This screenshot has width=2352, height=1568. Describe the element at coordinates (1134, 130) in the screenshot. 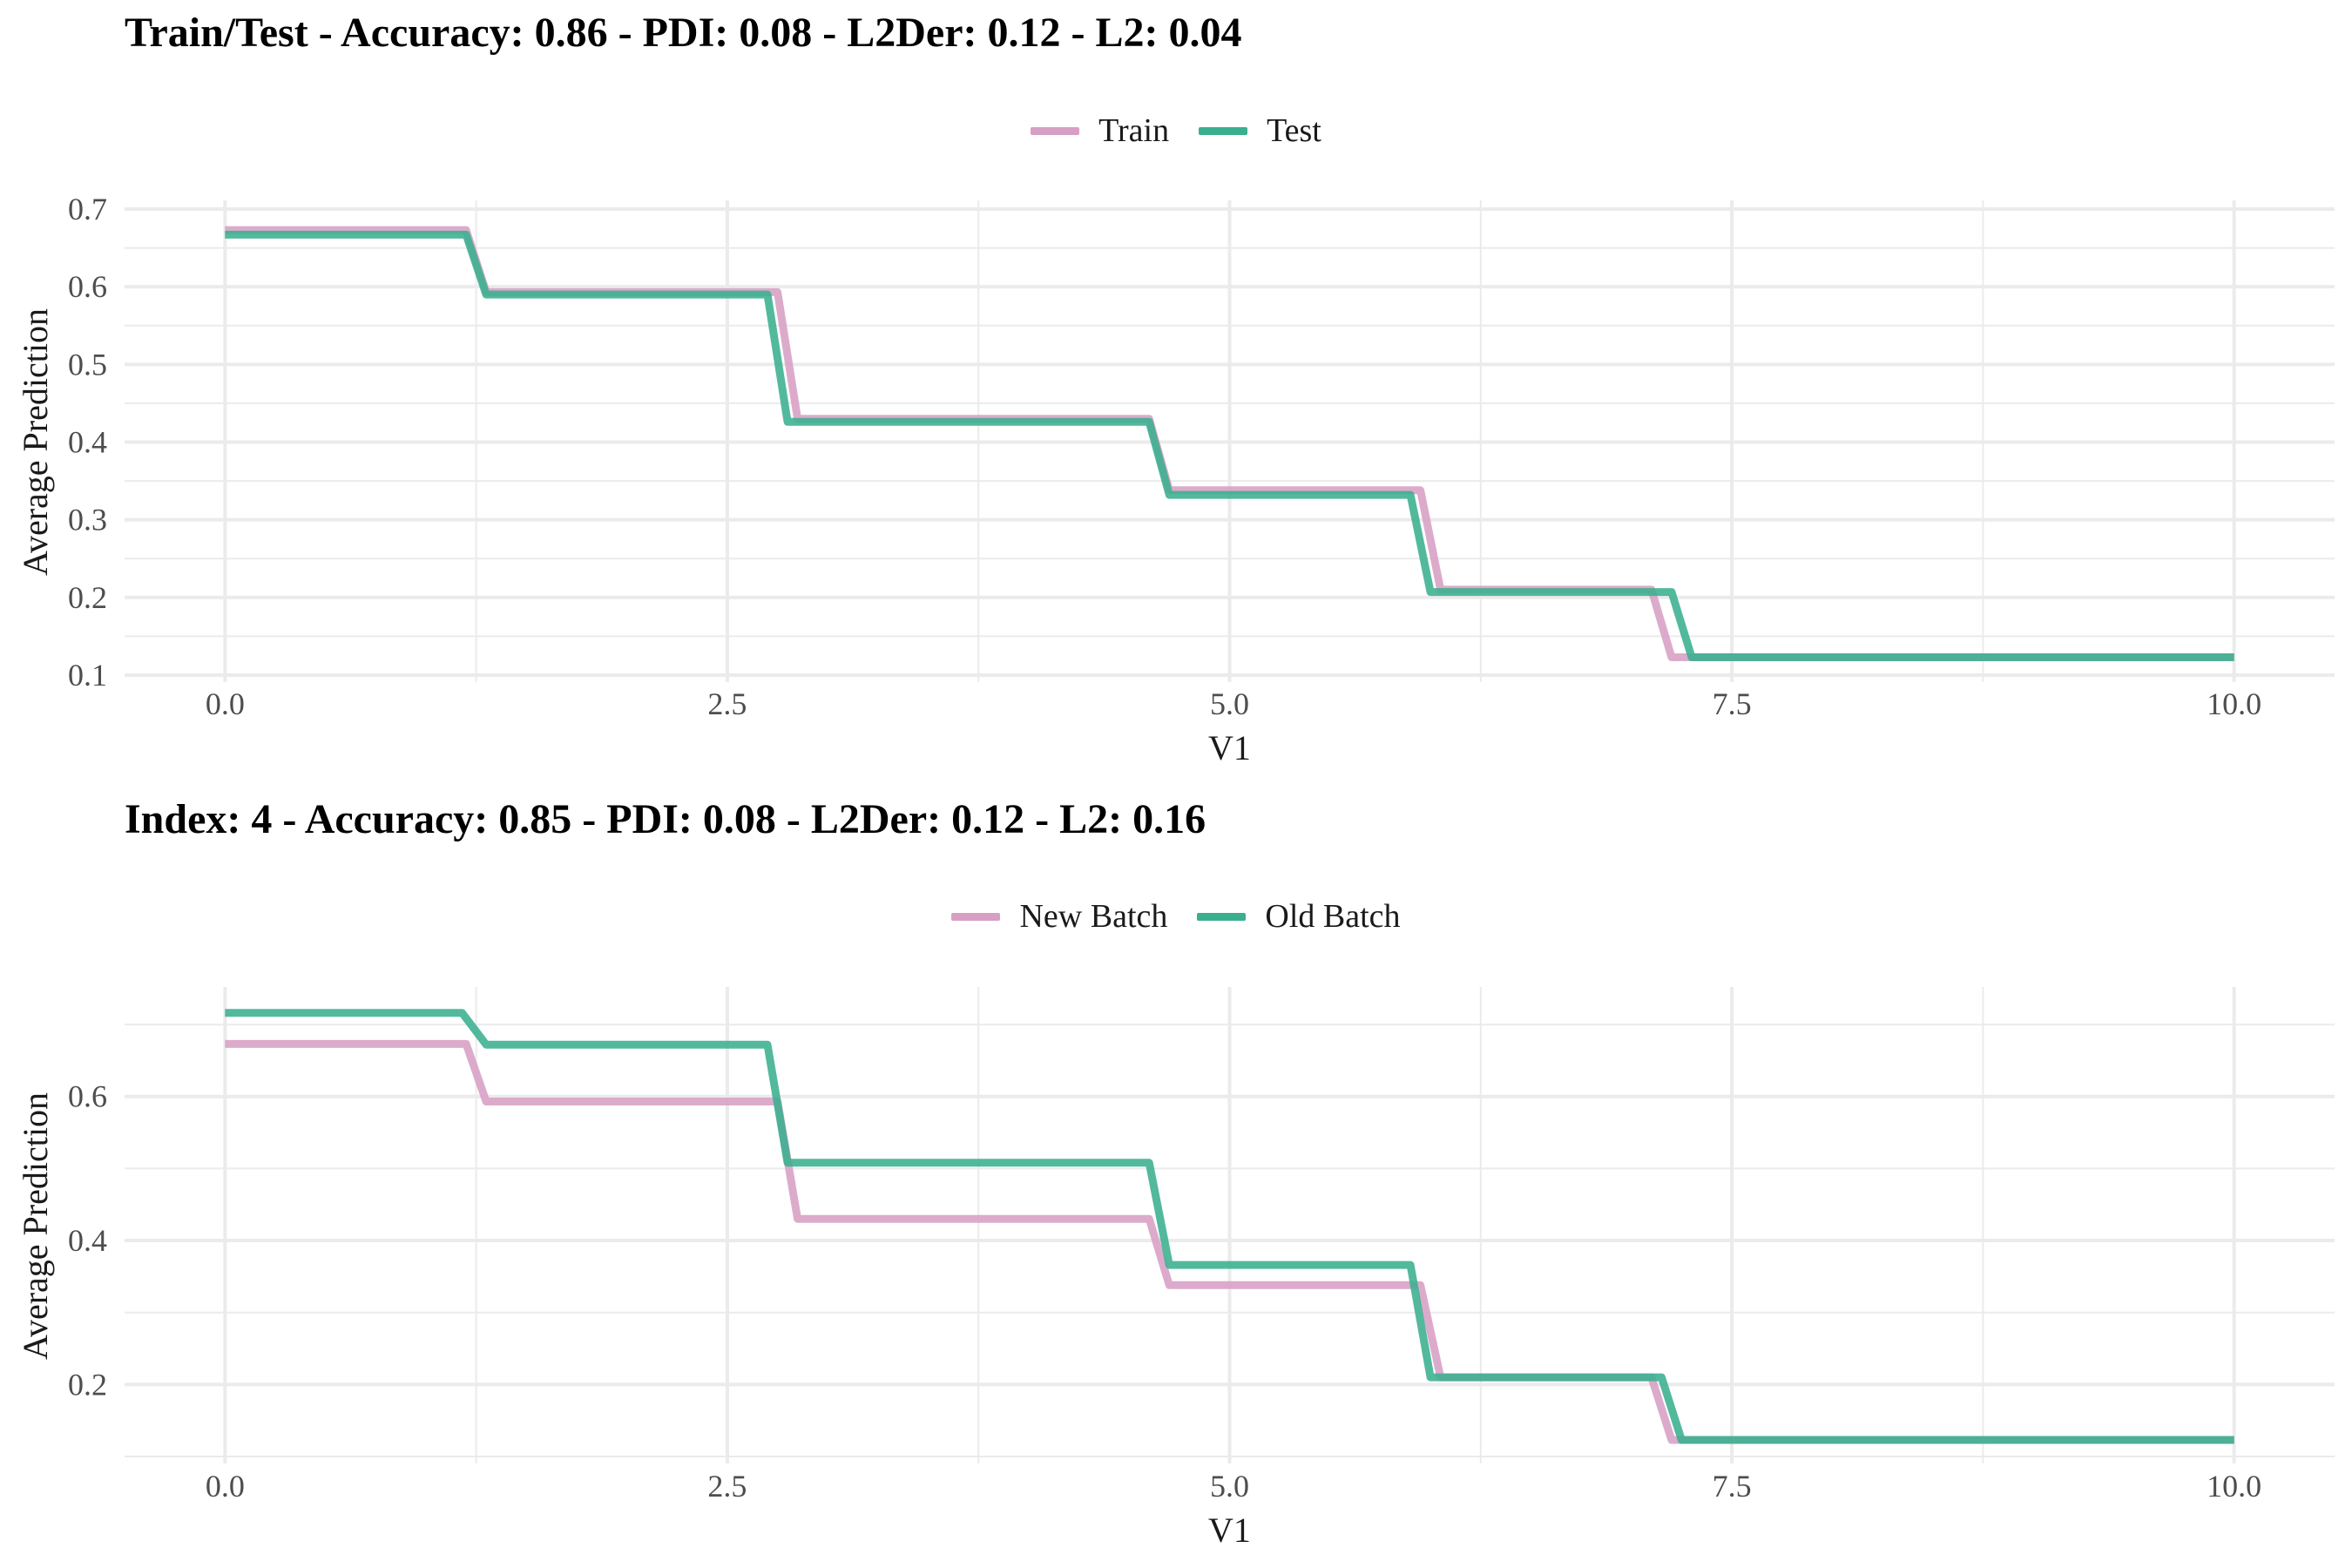

I see `legend-label-train: Train` at that location.